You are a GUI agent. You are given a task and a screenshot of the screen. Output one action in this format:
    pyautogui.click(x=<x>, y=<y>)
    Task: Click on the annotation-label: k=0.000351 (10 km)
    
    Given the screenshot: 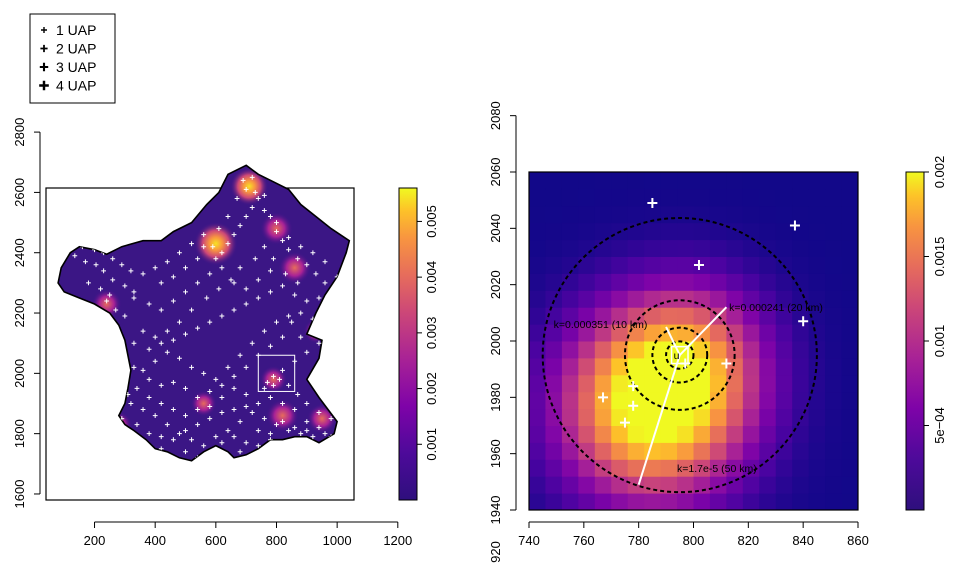 What is the action you would take?
    pyautogui.click(x=601, y=325)
    